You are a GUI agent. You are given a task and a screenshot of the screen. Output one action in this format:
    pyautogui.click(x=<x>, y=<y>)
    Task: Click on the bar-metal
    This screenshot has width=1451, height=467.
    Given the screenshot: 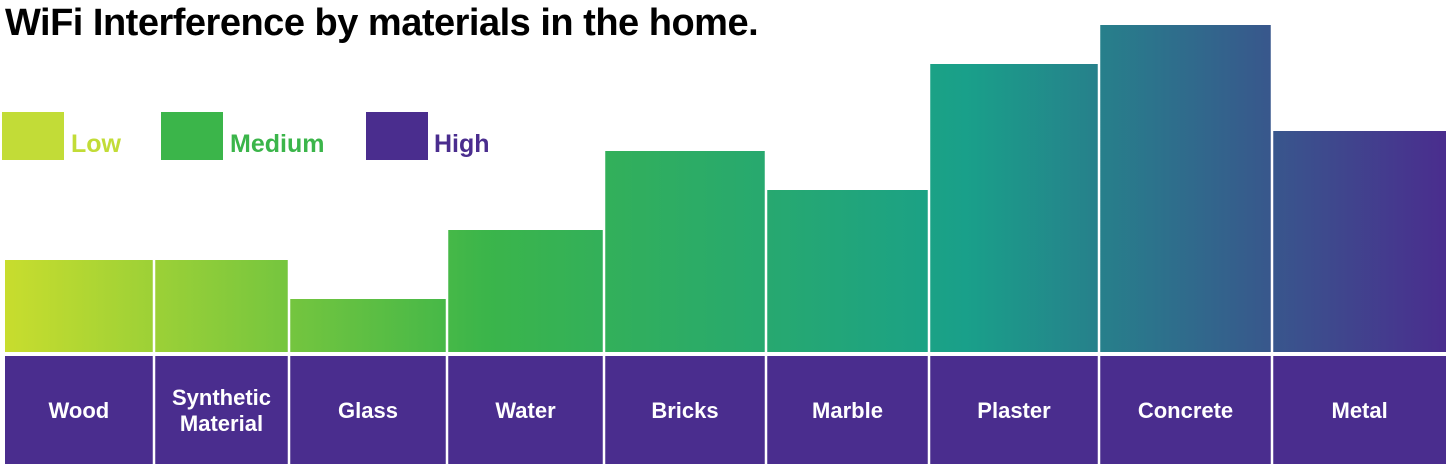 What is the action you would take?
    pyautogui.click(x=1359, y=241)
    